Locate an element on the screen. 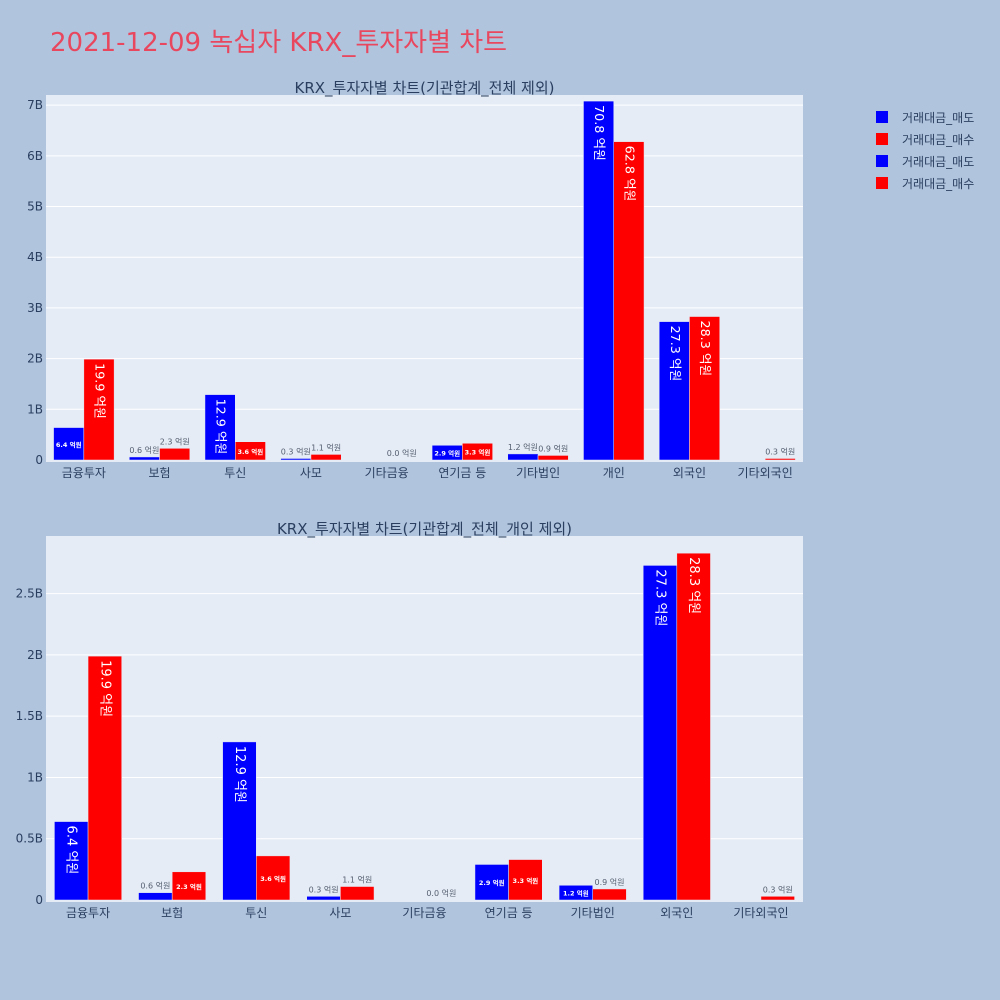 The image size is (1000, 1000). y-tick-label: 7B is located at coordinates (35, 105).